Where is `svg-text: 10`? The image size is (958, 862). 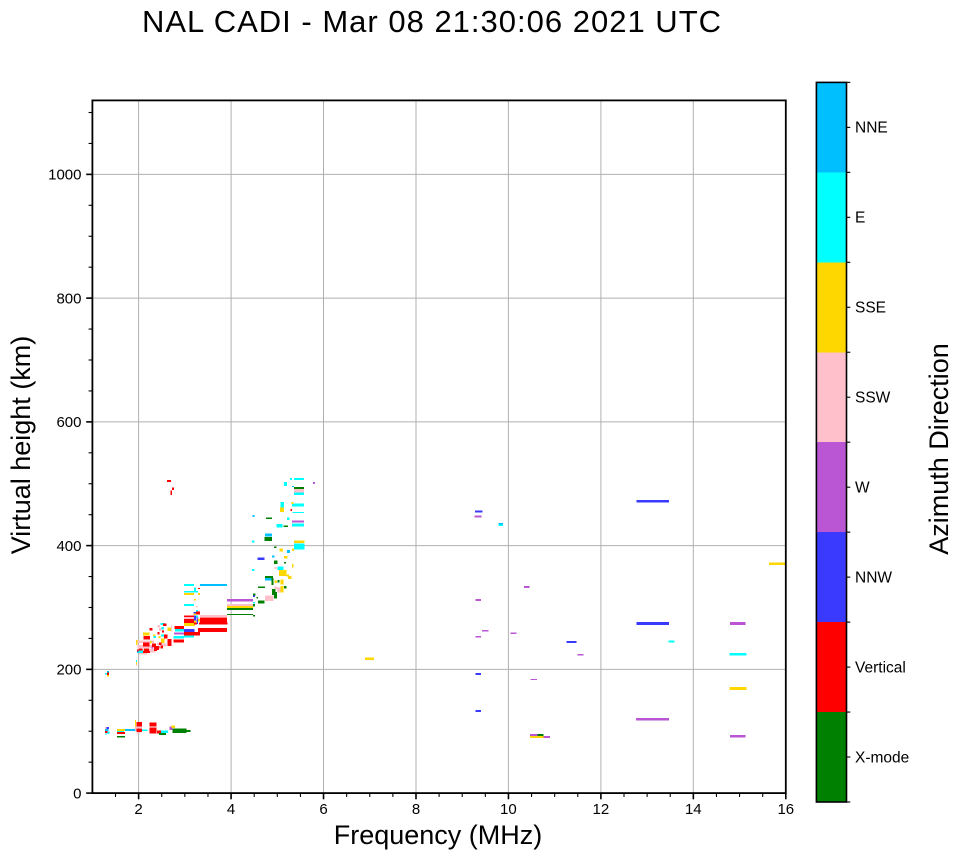 svg-text: 10 is located at coordinates (508, 809).